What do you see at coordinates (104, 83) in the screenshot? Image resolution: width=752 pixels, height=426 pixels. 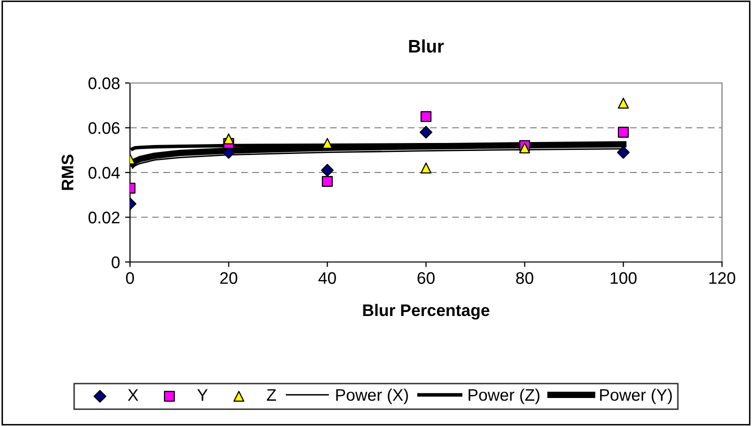 I see `y-tick-label: 0.08` at bounding box center [104, 83].